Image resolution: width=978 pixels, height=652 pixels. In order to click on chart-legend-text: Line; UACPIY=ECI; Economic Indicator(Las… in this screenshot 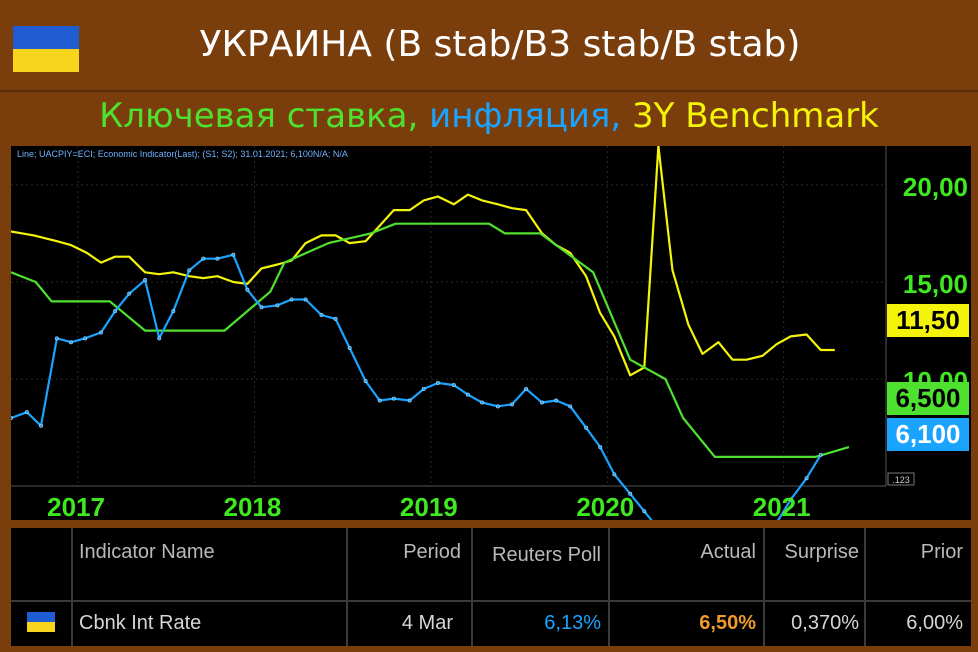, I will do `click(182, 154)`.